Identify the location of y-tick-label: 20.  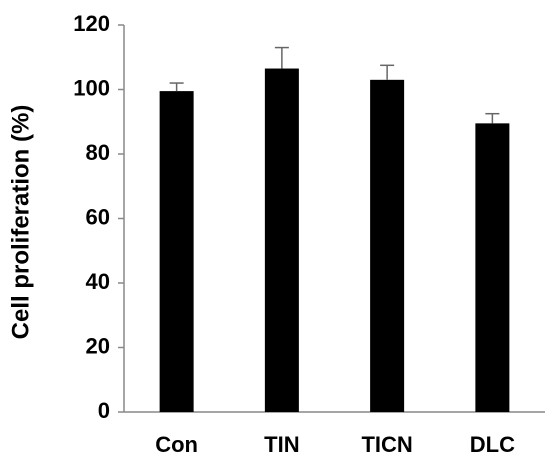
(98, 345).